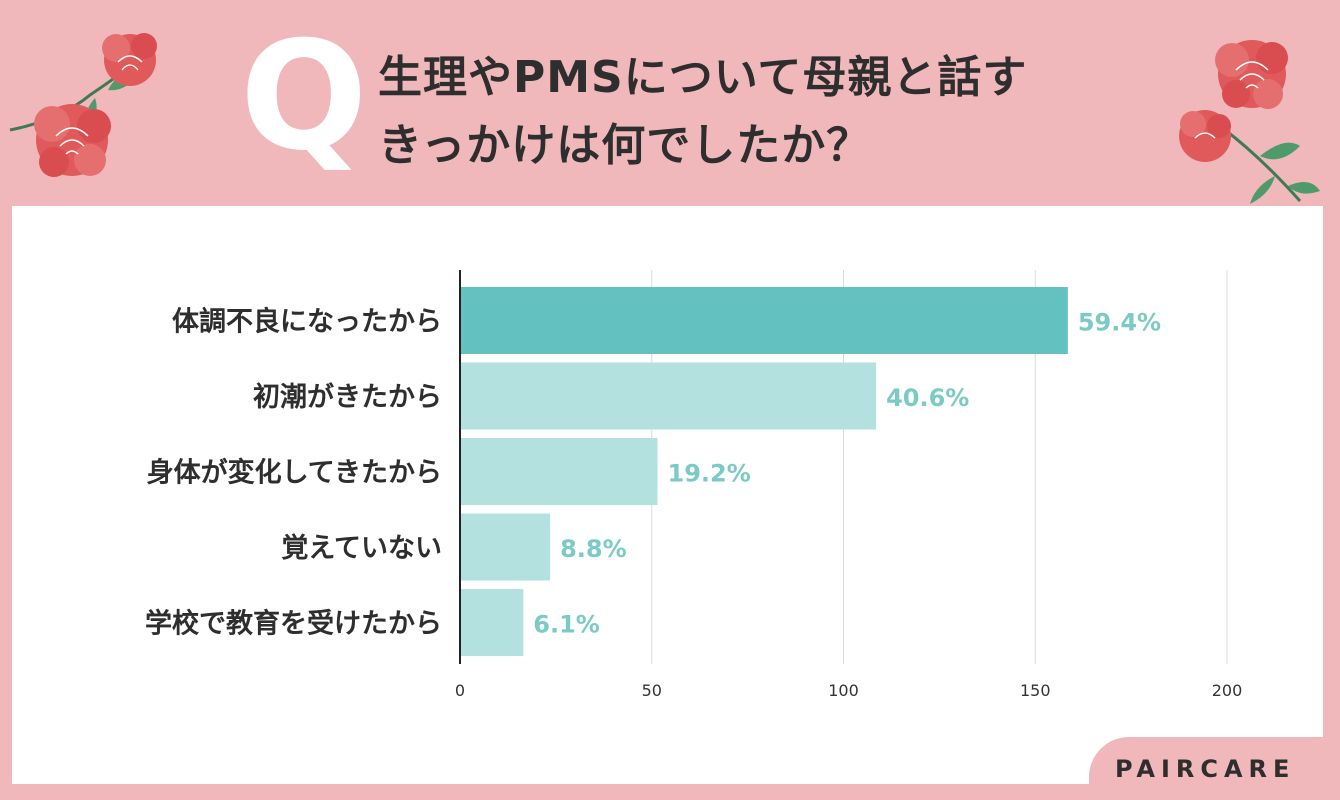  Describe the element at coordinates (625, 145) in the screenshot. I see `question-title-line2: きっかけは何でしたか？` at that location.